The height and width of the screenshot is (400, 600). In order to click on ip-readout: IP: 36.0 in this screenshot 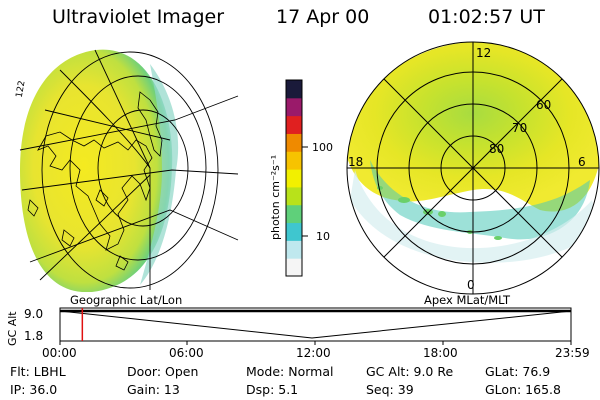, I will do `click(34, 389)`.